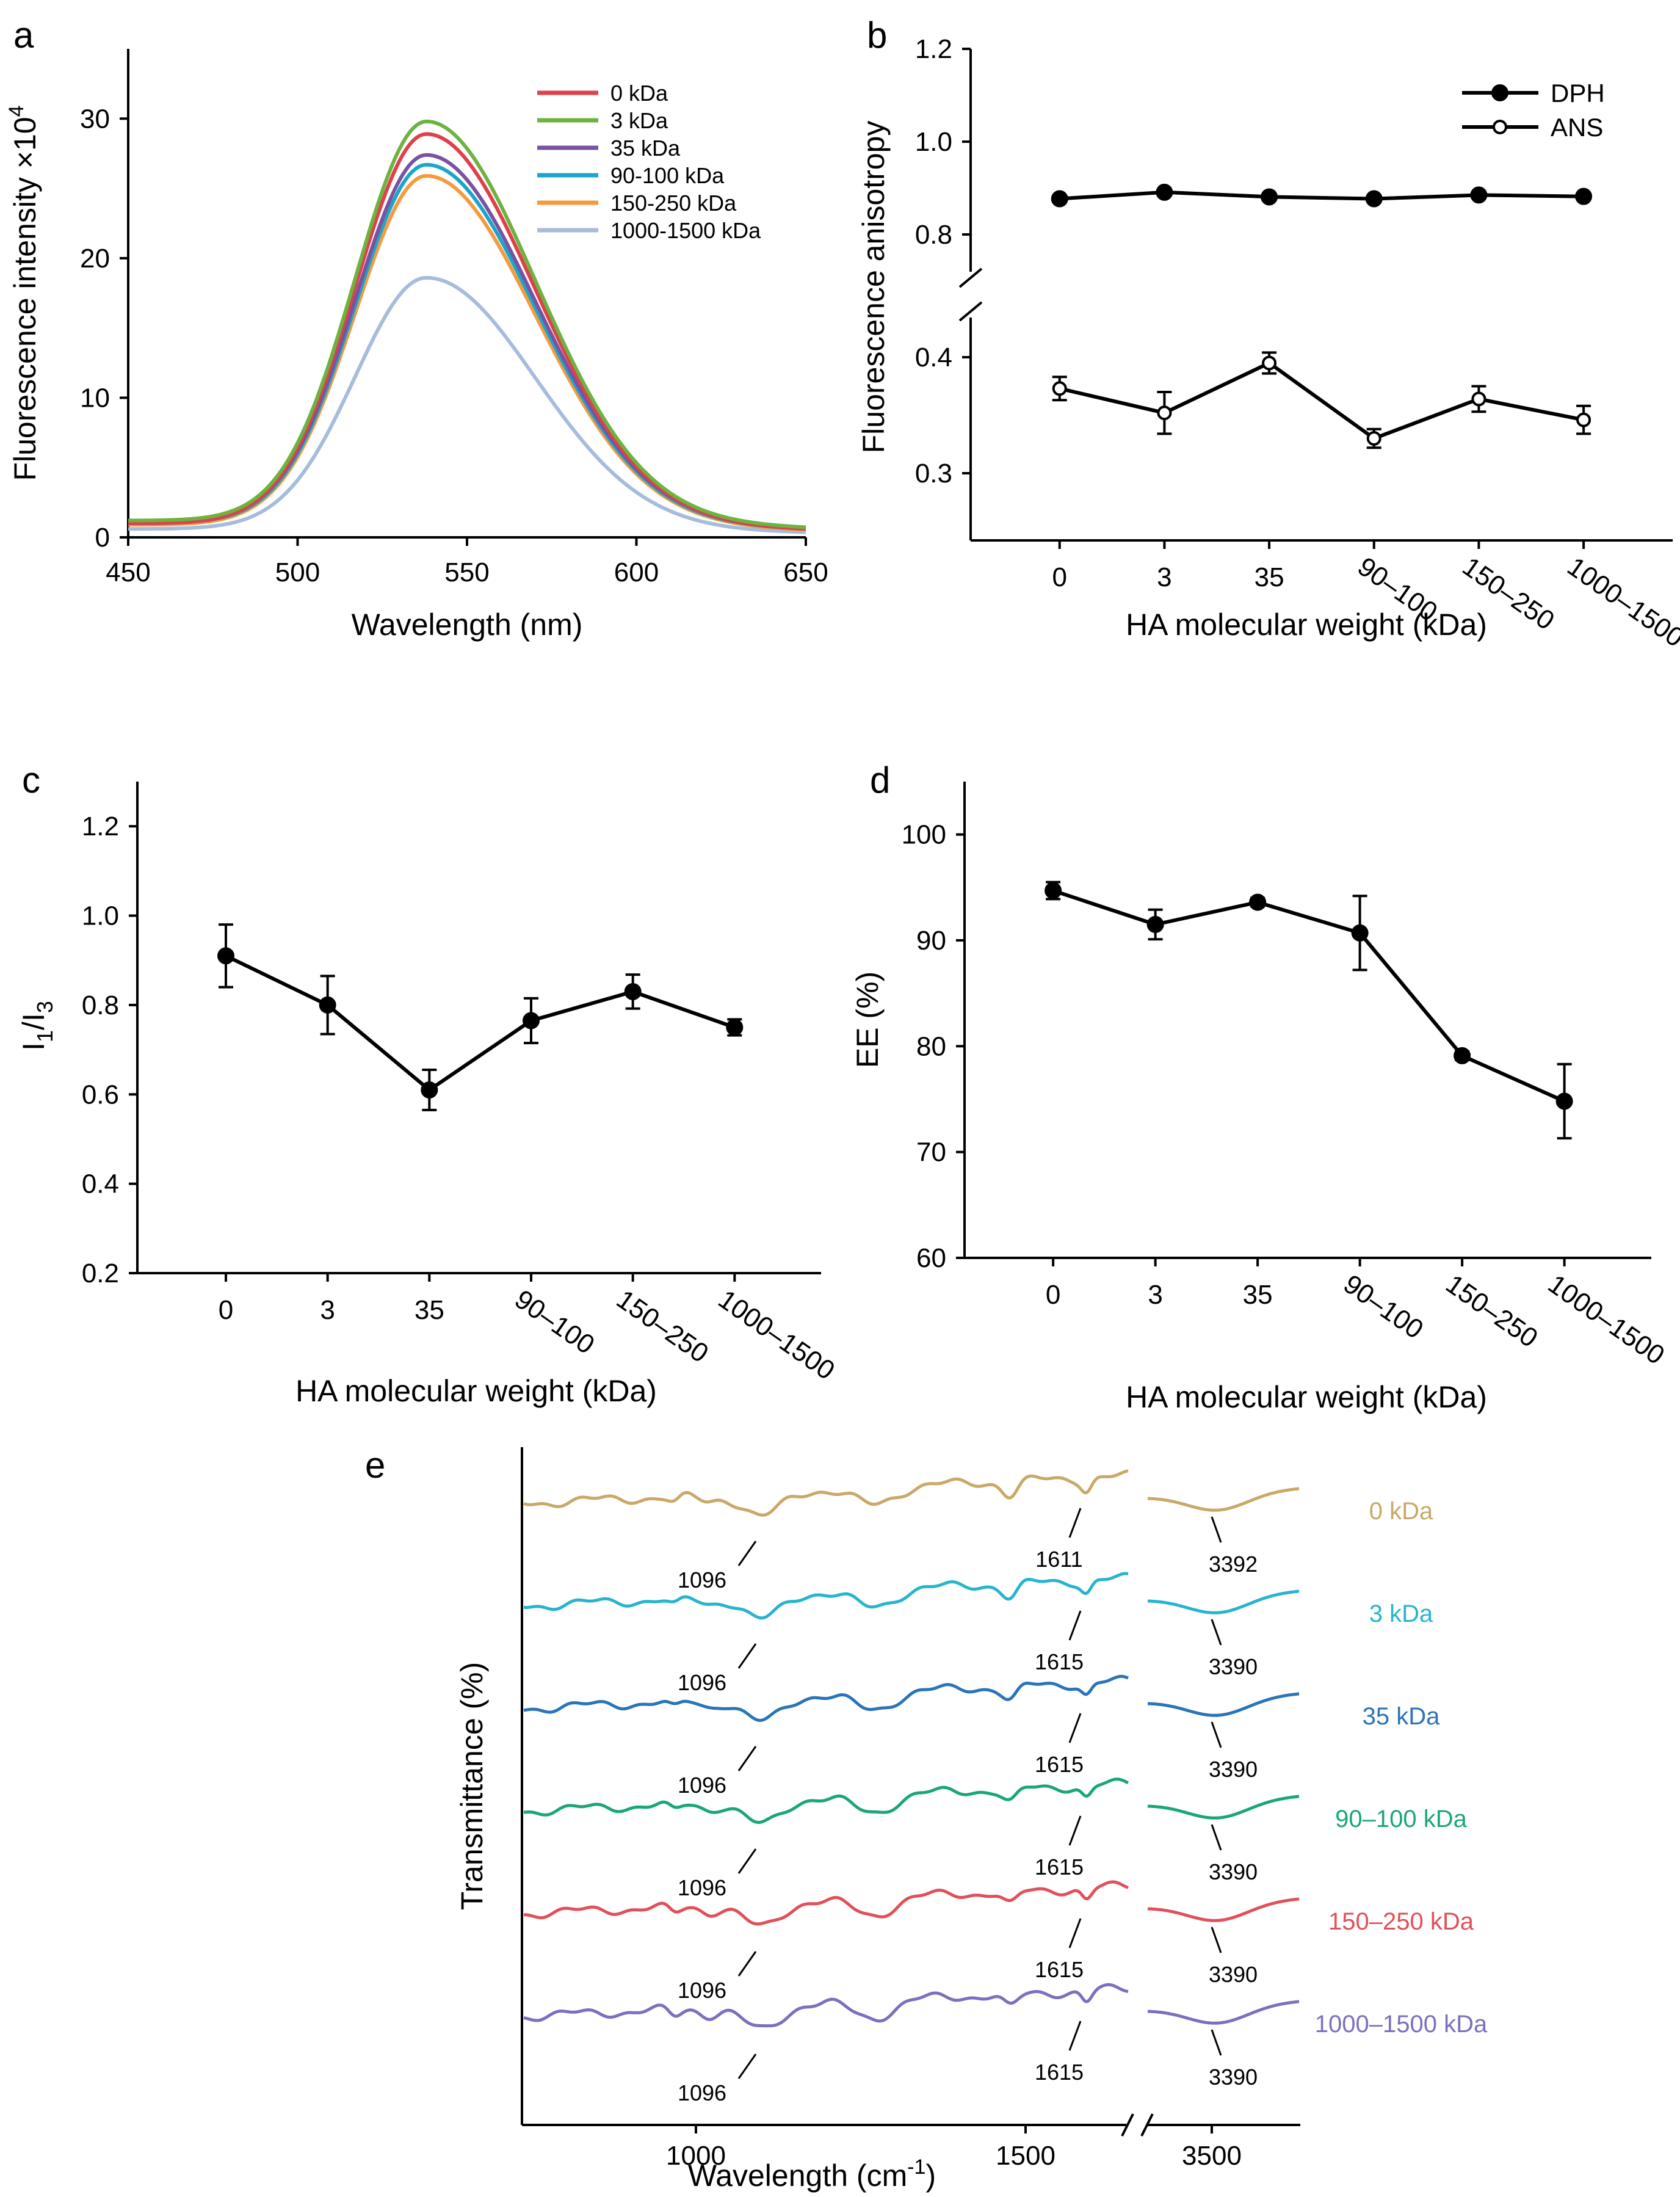  I want to click on b-y-title: Fluorescence anisotropy, so click(873, 288).